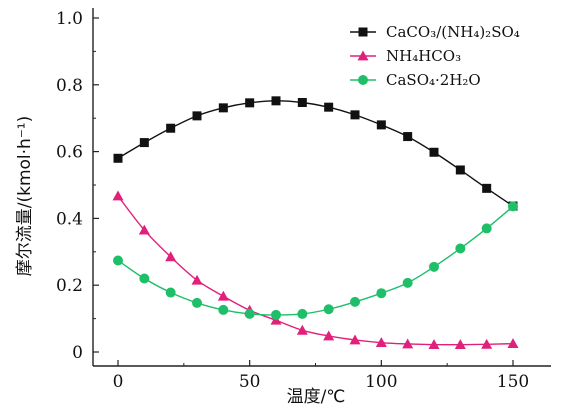  I want to click on y-tick-label: 0.6, so click(69, 153).